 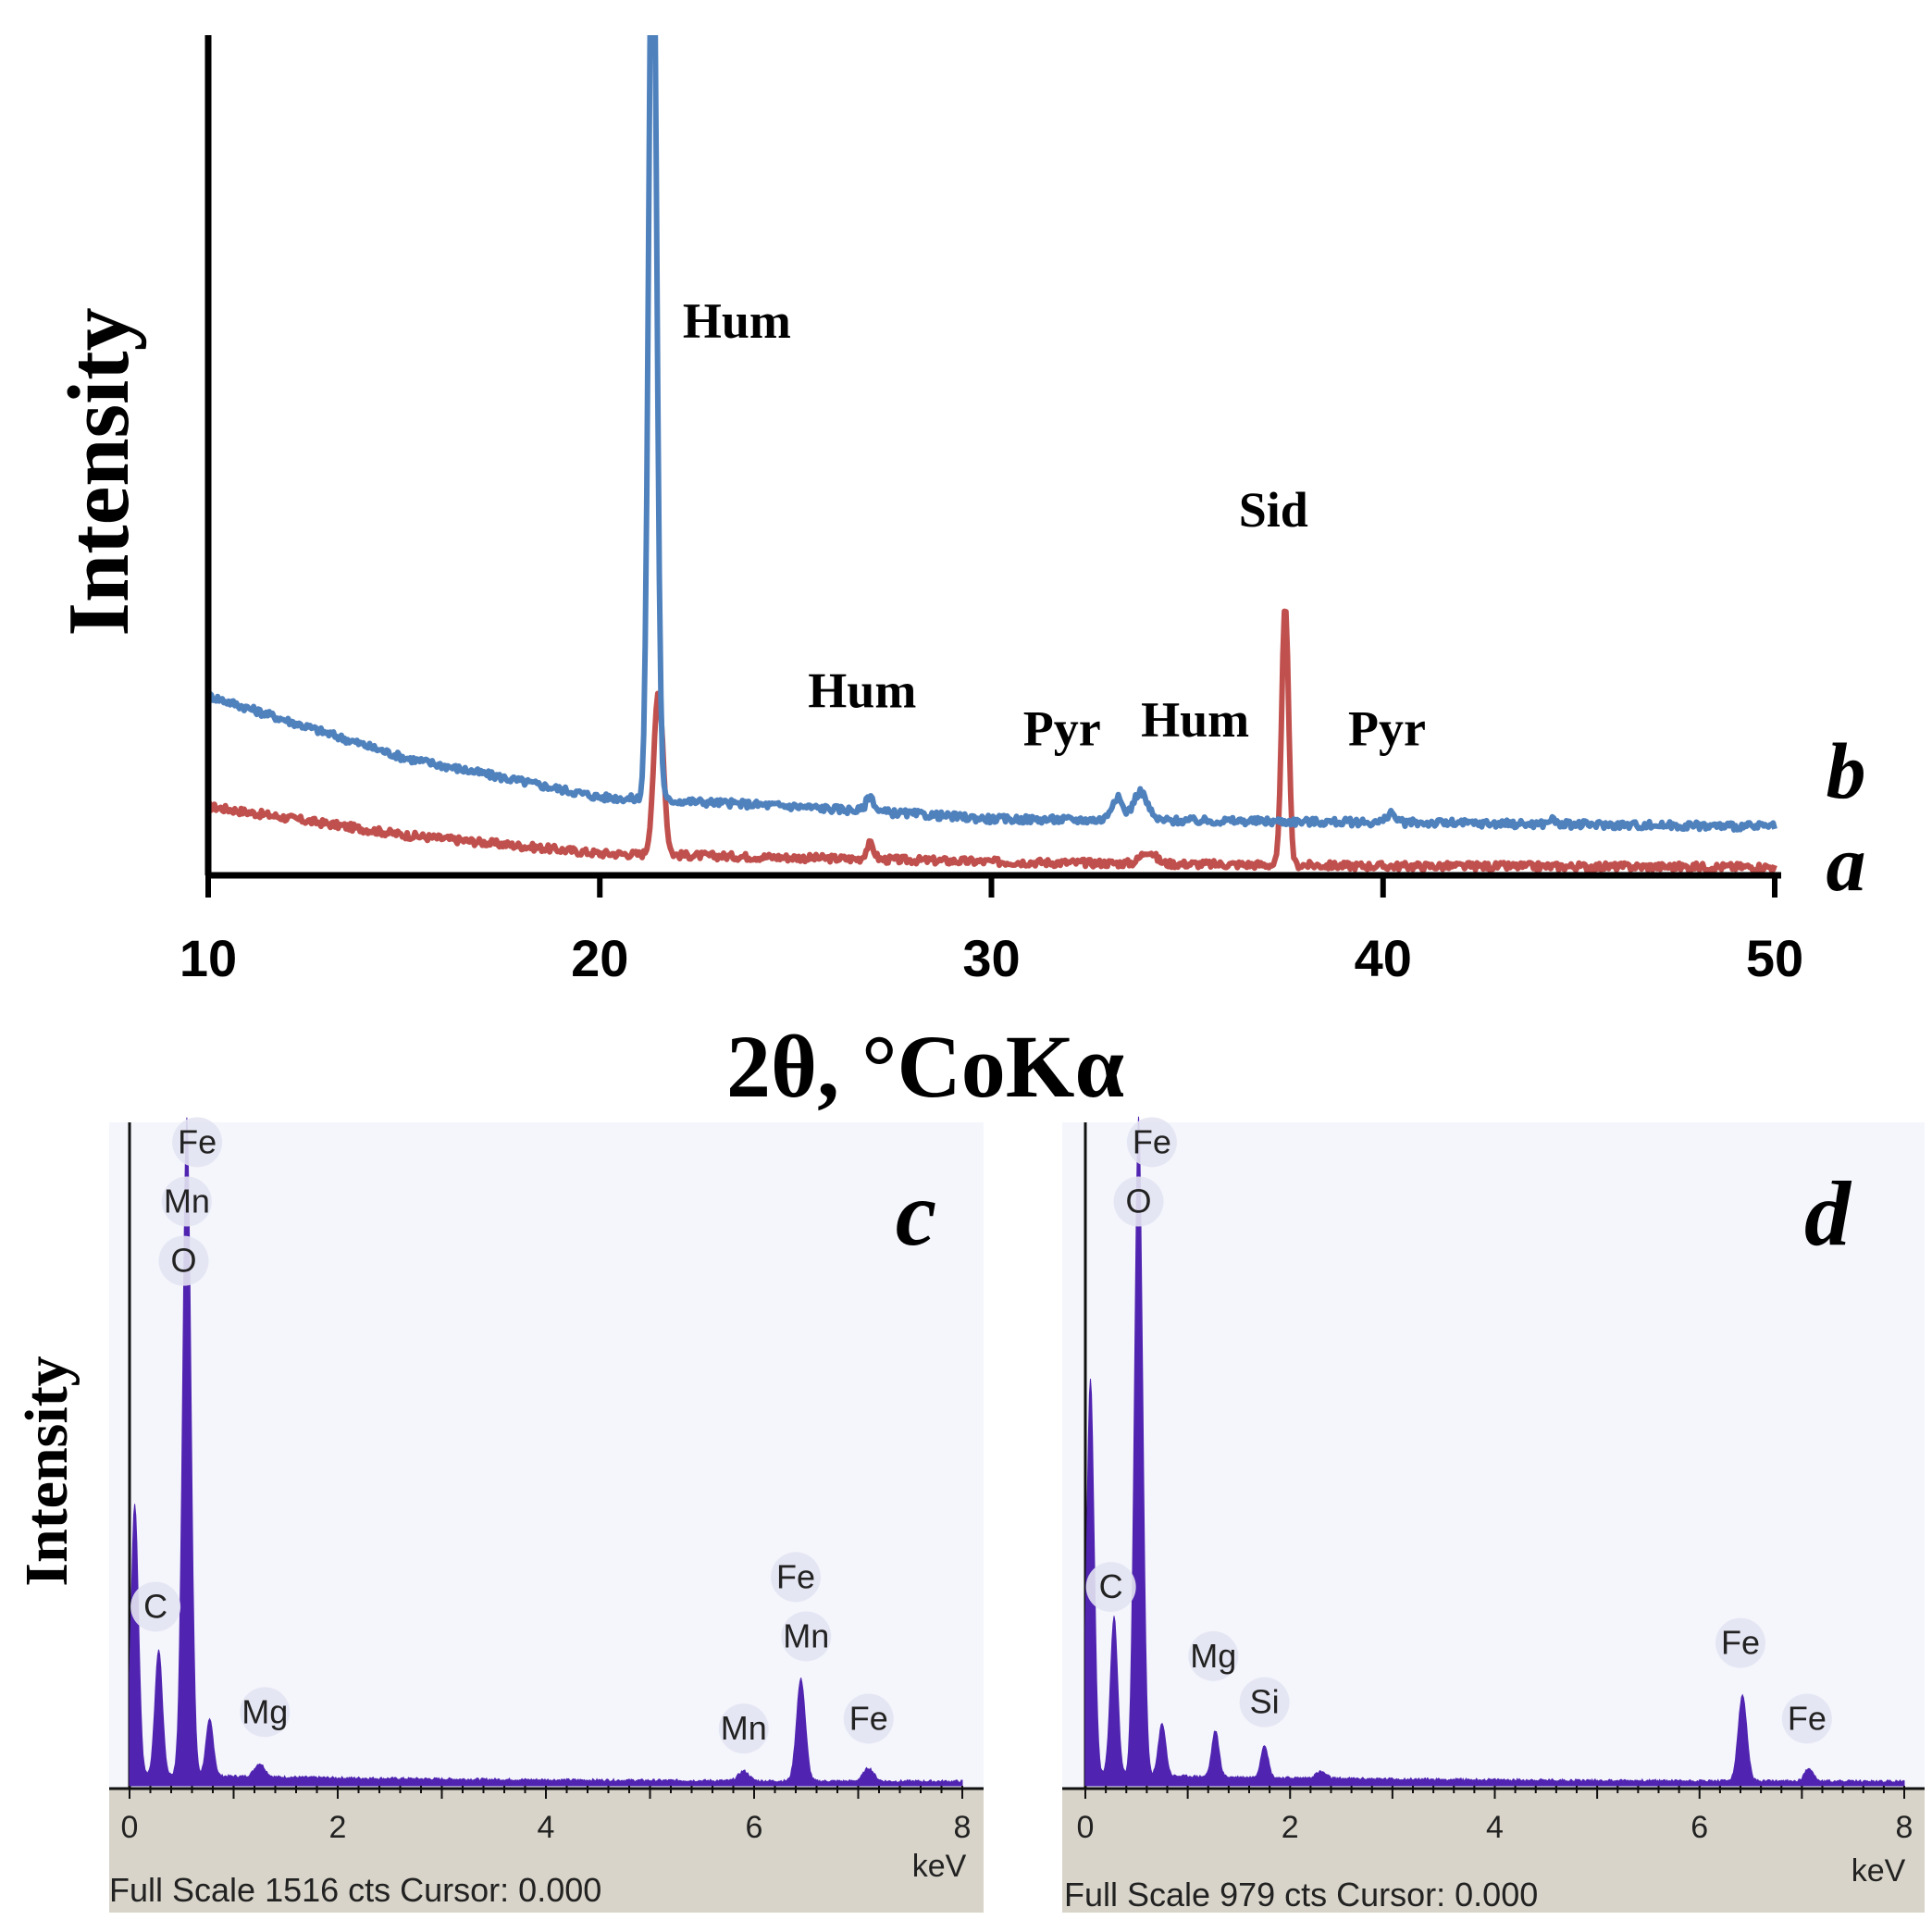 What do you see at coordinates (925, 1066) in the screenshot?
I see `xrd-x-axis-label: 2θ, °CoKα` at bounding box center [925, 1066].